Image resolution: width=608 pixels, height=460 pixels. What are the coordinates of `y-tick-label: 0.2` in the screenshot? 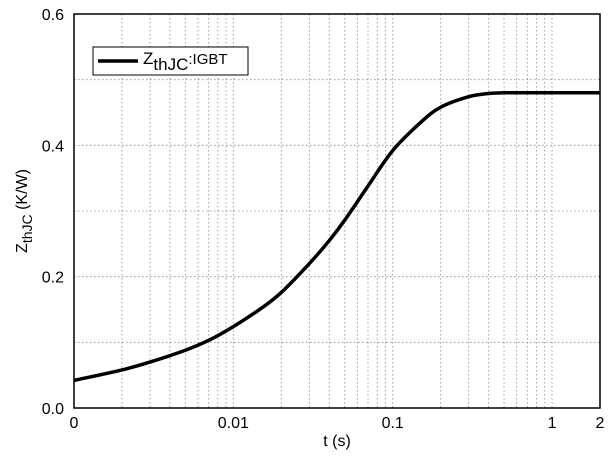 It's located at (53, 278).